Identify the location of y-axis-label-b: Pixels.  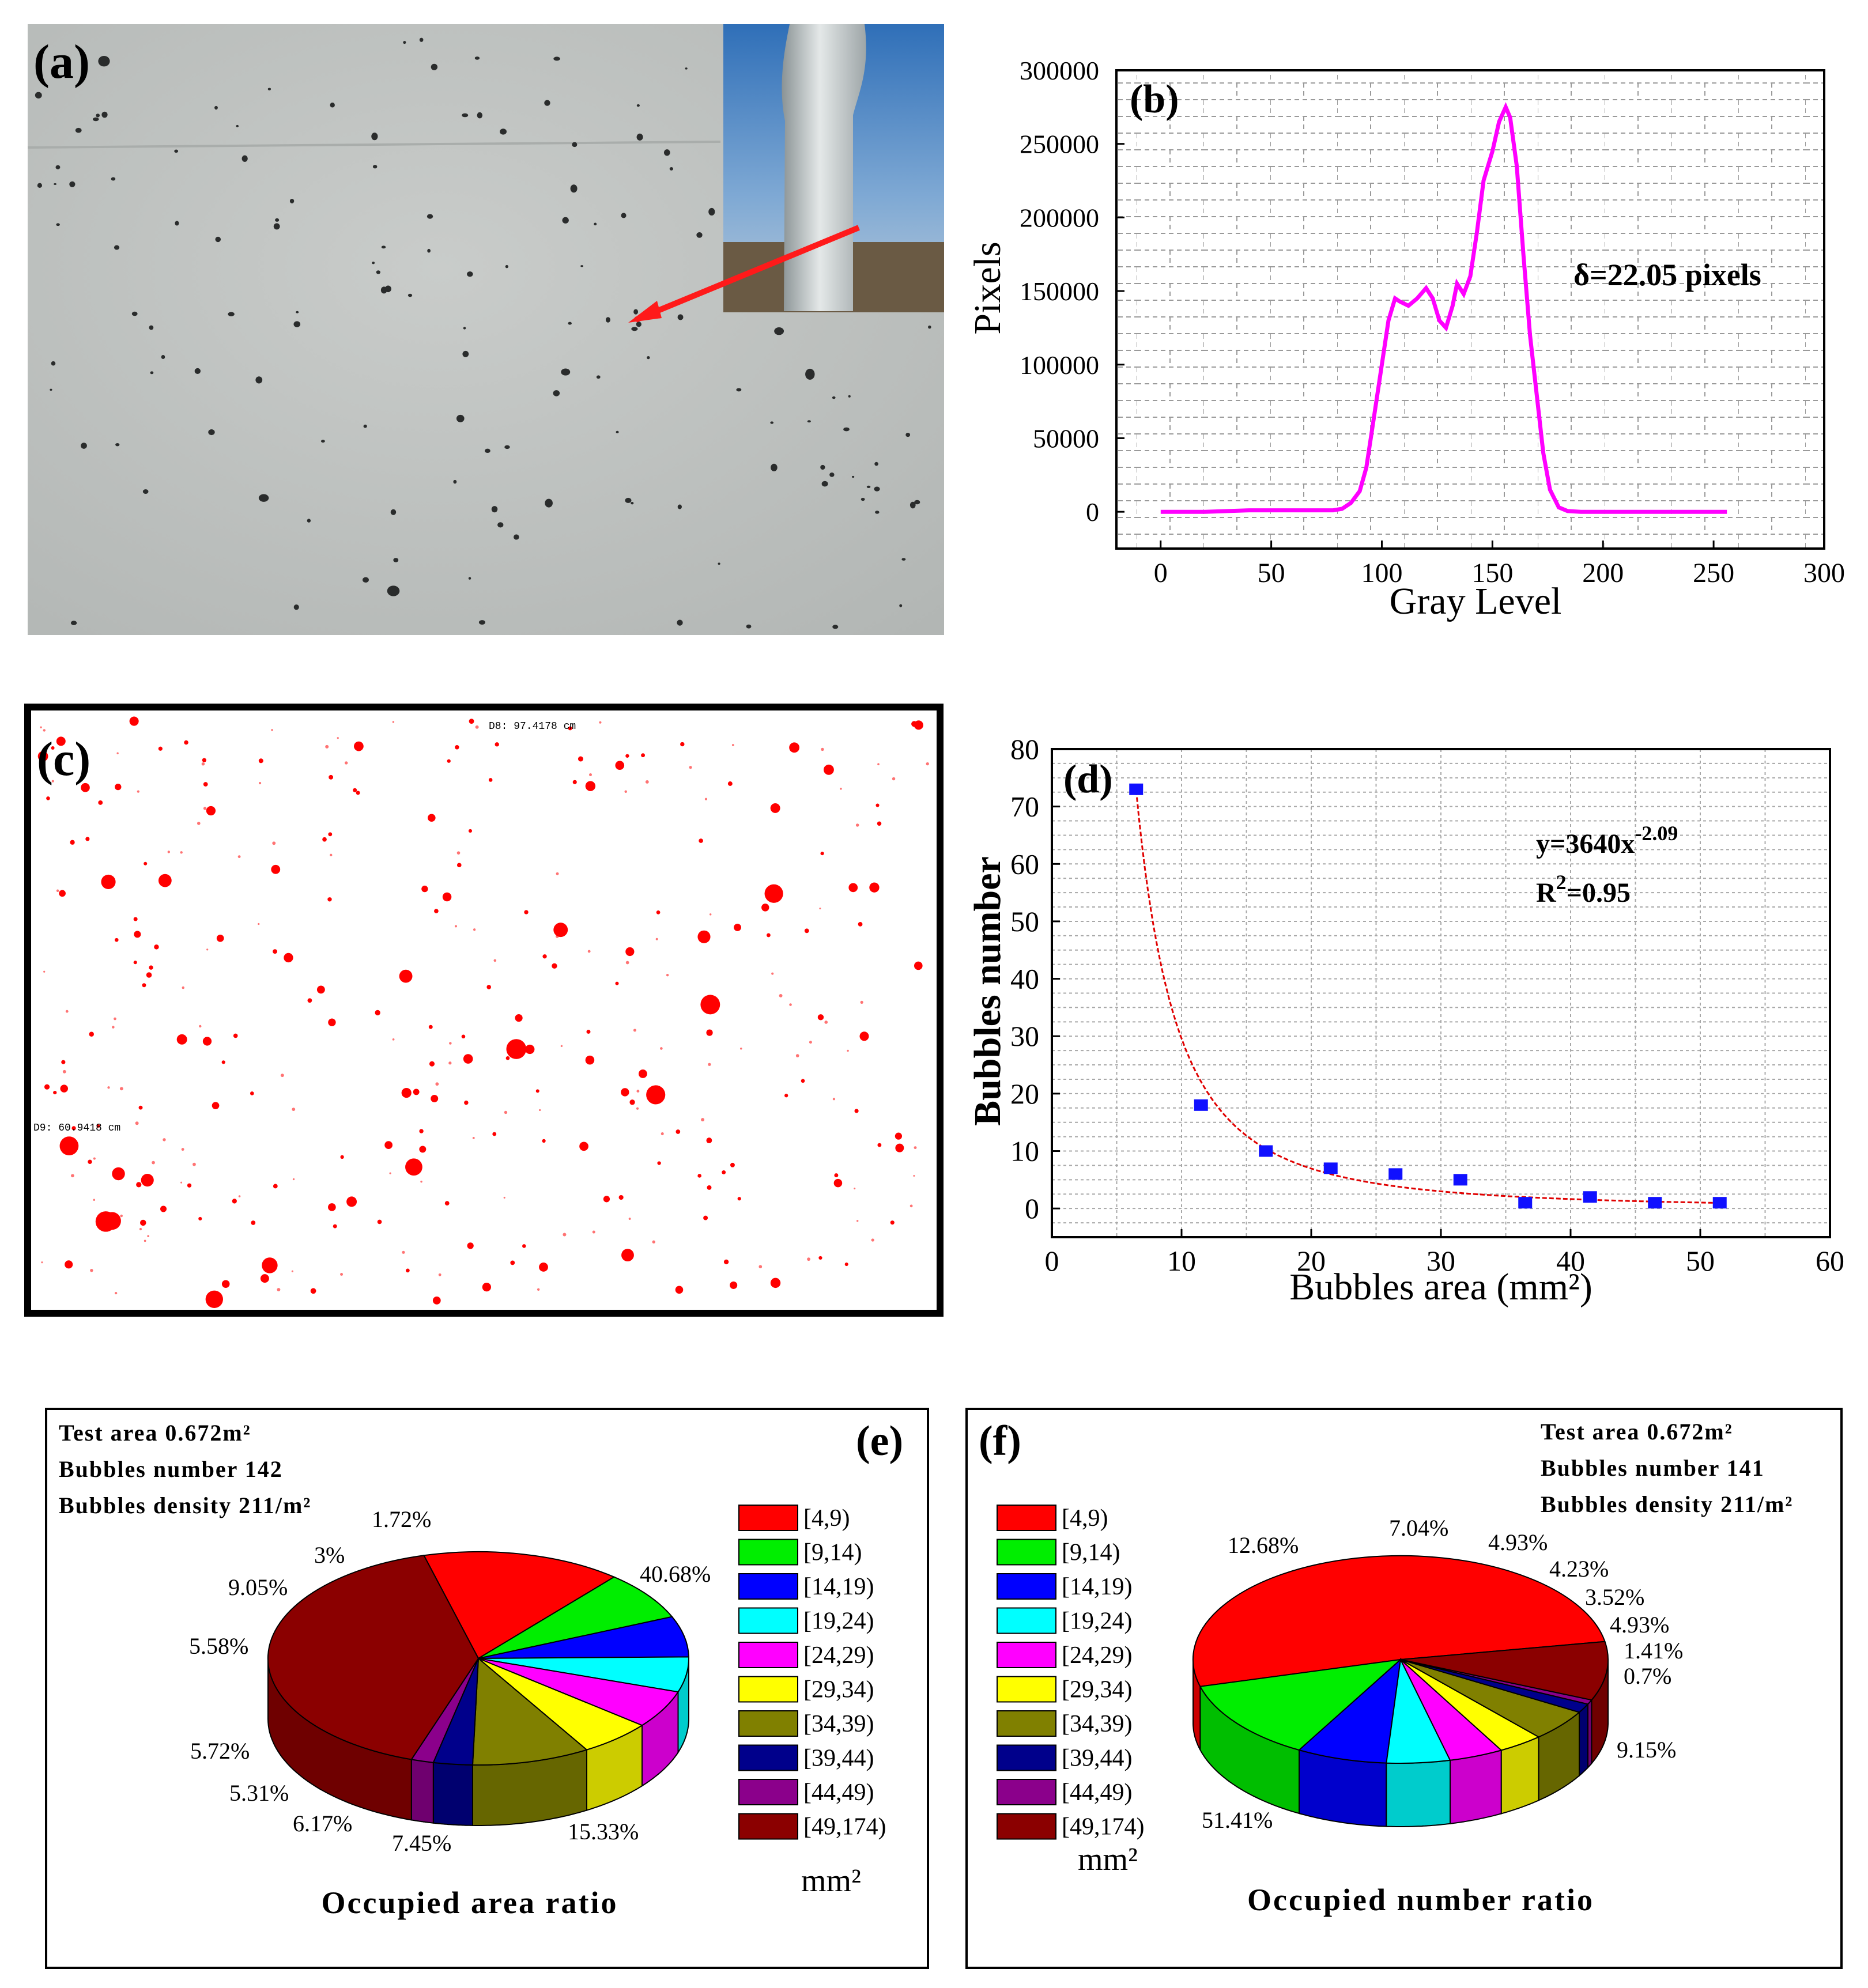
(988, 287).